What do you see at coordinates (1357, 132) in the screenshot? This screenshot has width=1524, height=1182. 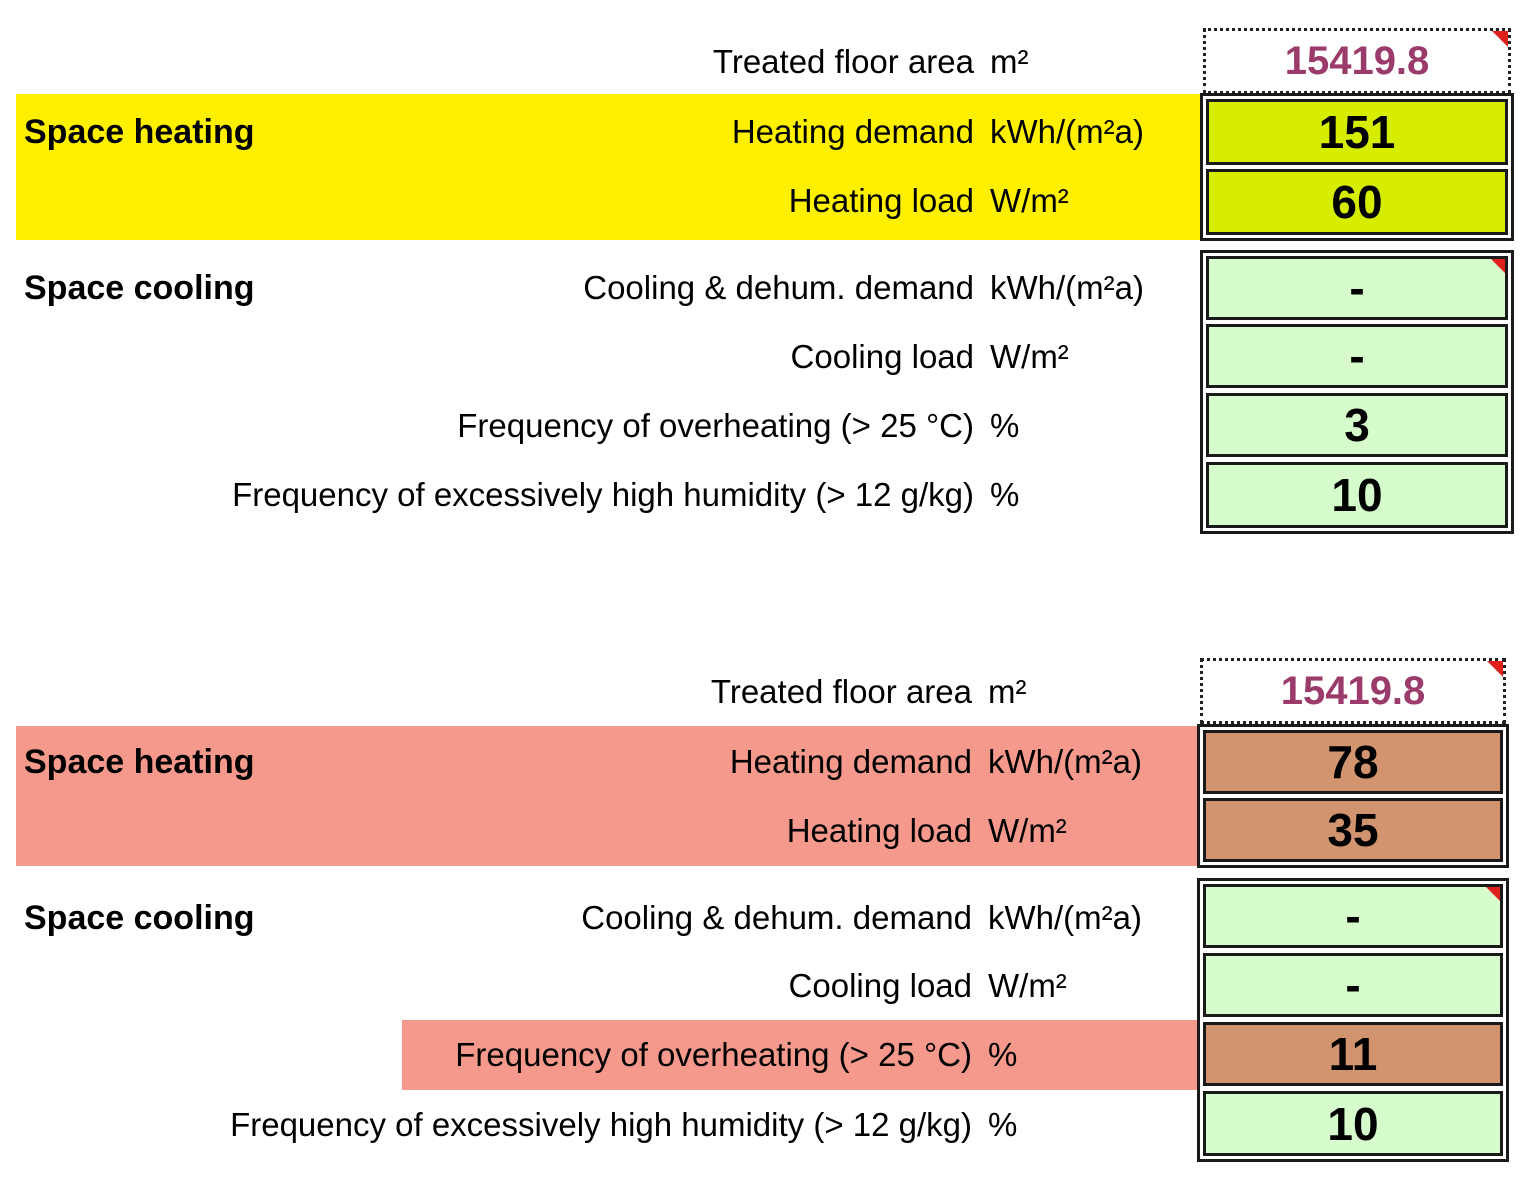 I see `heating-demand-value: 151` at bounding box center [1357, 132].